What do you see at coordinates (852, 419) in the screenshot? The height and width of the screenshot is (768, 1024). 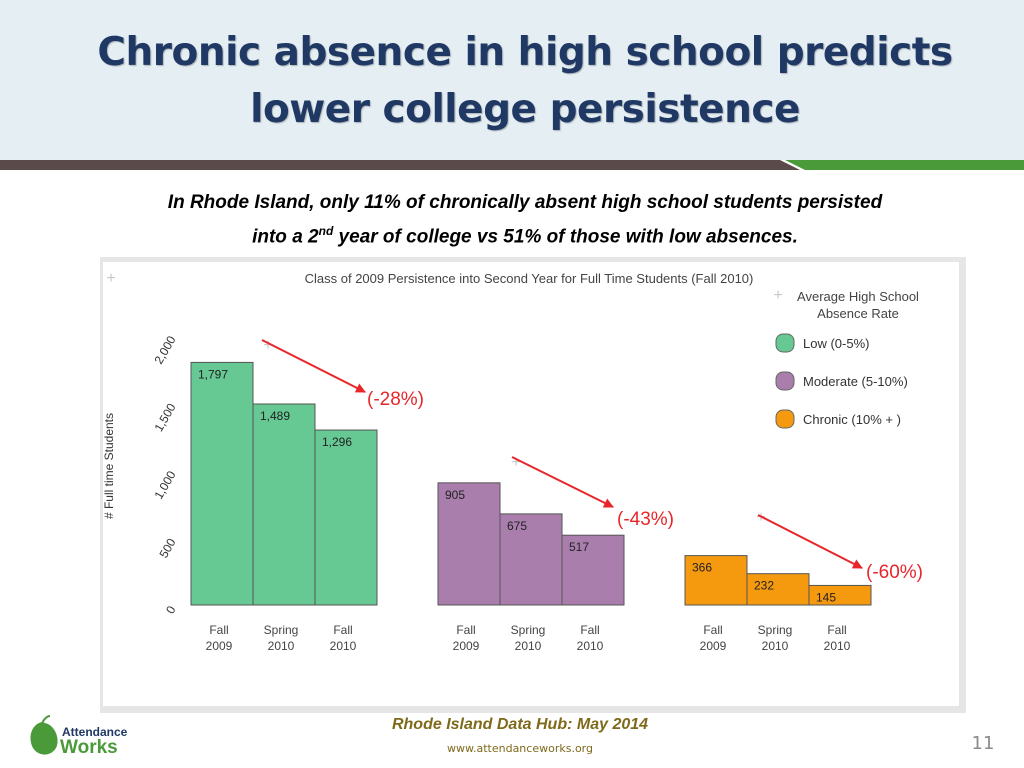 I see `legend-item-label: Chronic (10% + )` at bounding box center [852, 419].